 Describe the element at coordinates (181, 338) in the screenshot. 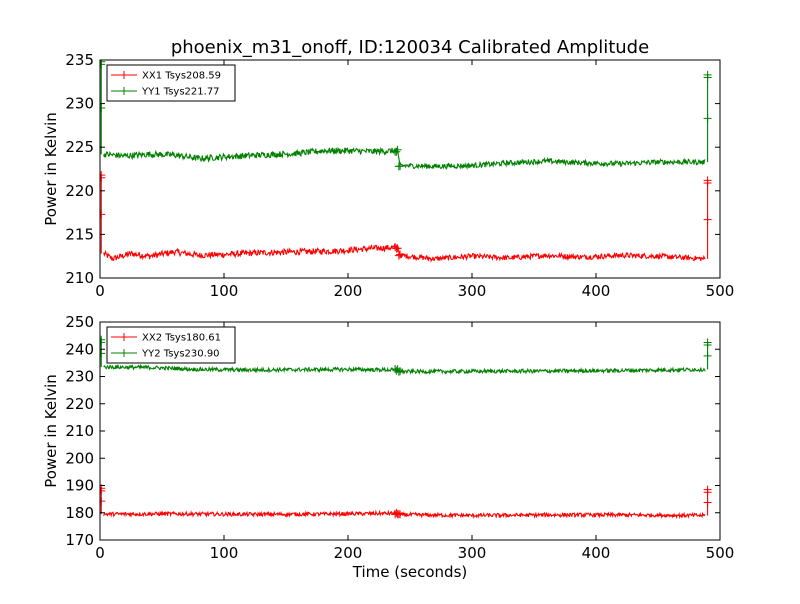

I see `legend-entry-label: XX2 Tsys180.61` at that location.